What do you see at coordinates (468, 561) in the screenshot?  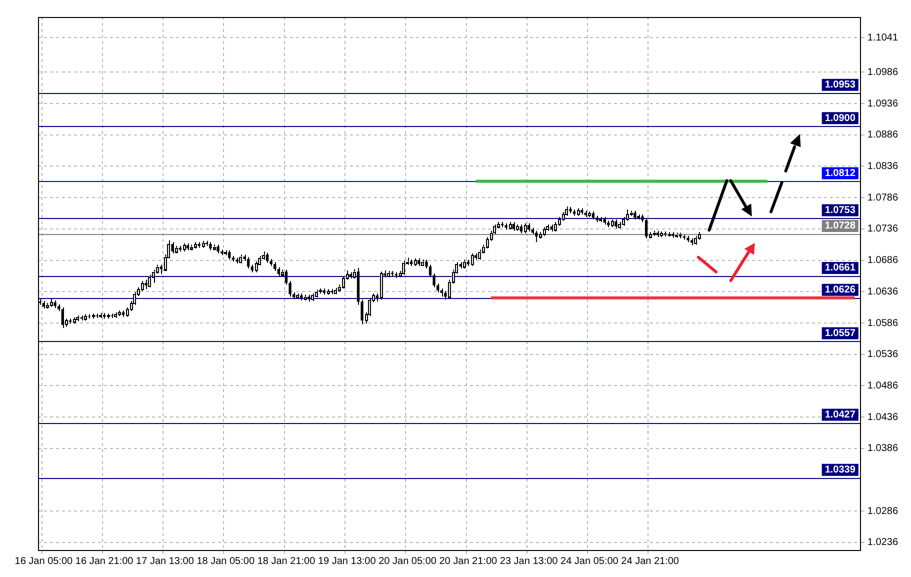 I see `x-tick-label: 20 Jan 21:00` at bounding box center [468, 561].